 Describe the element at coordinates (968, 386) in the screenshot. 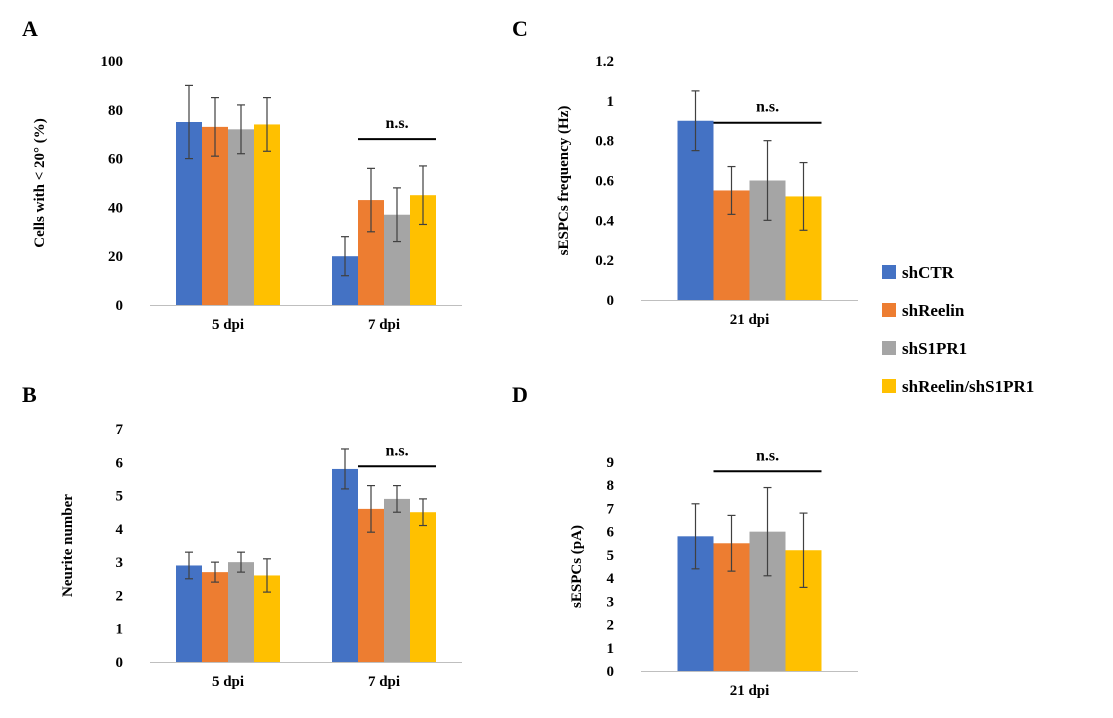

I see `legend-label-3: shReelin/shS1PR1` at that location.